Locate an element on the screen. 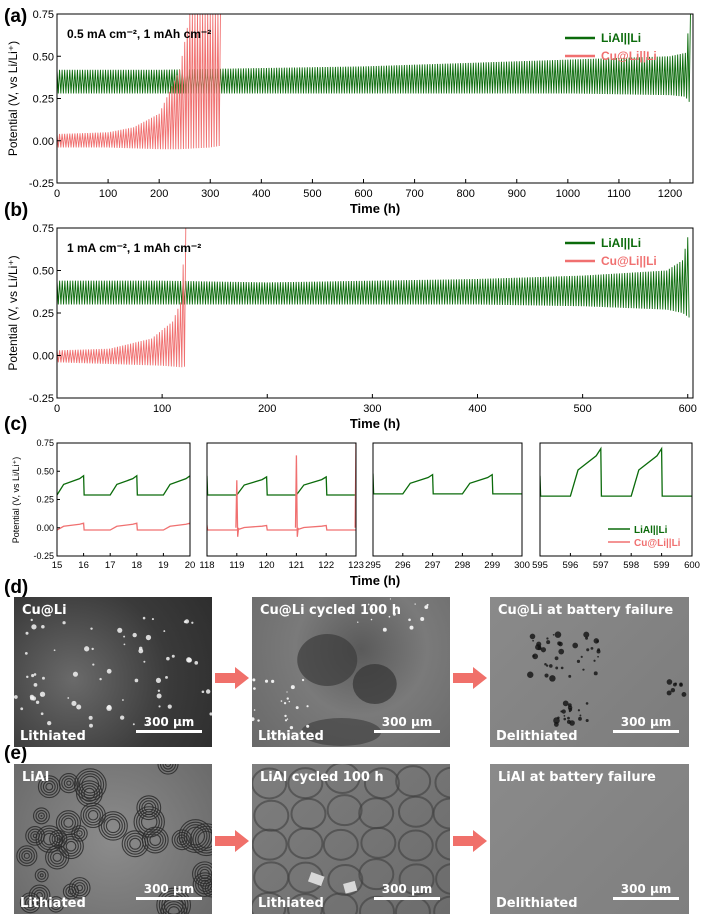  micrograph-title: Cu@Li cycled 100 h is located at coordinates (330, 610).